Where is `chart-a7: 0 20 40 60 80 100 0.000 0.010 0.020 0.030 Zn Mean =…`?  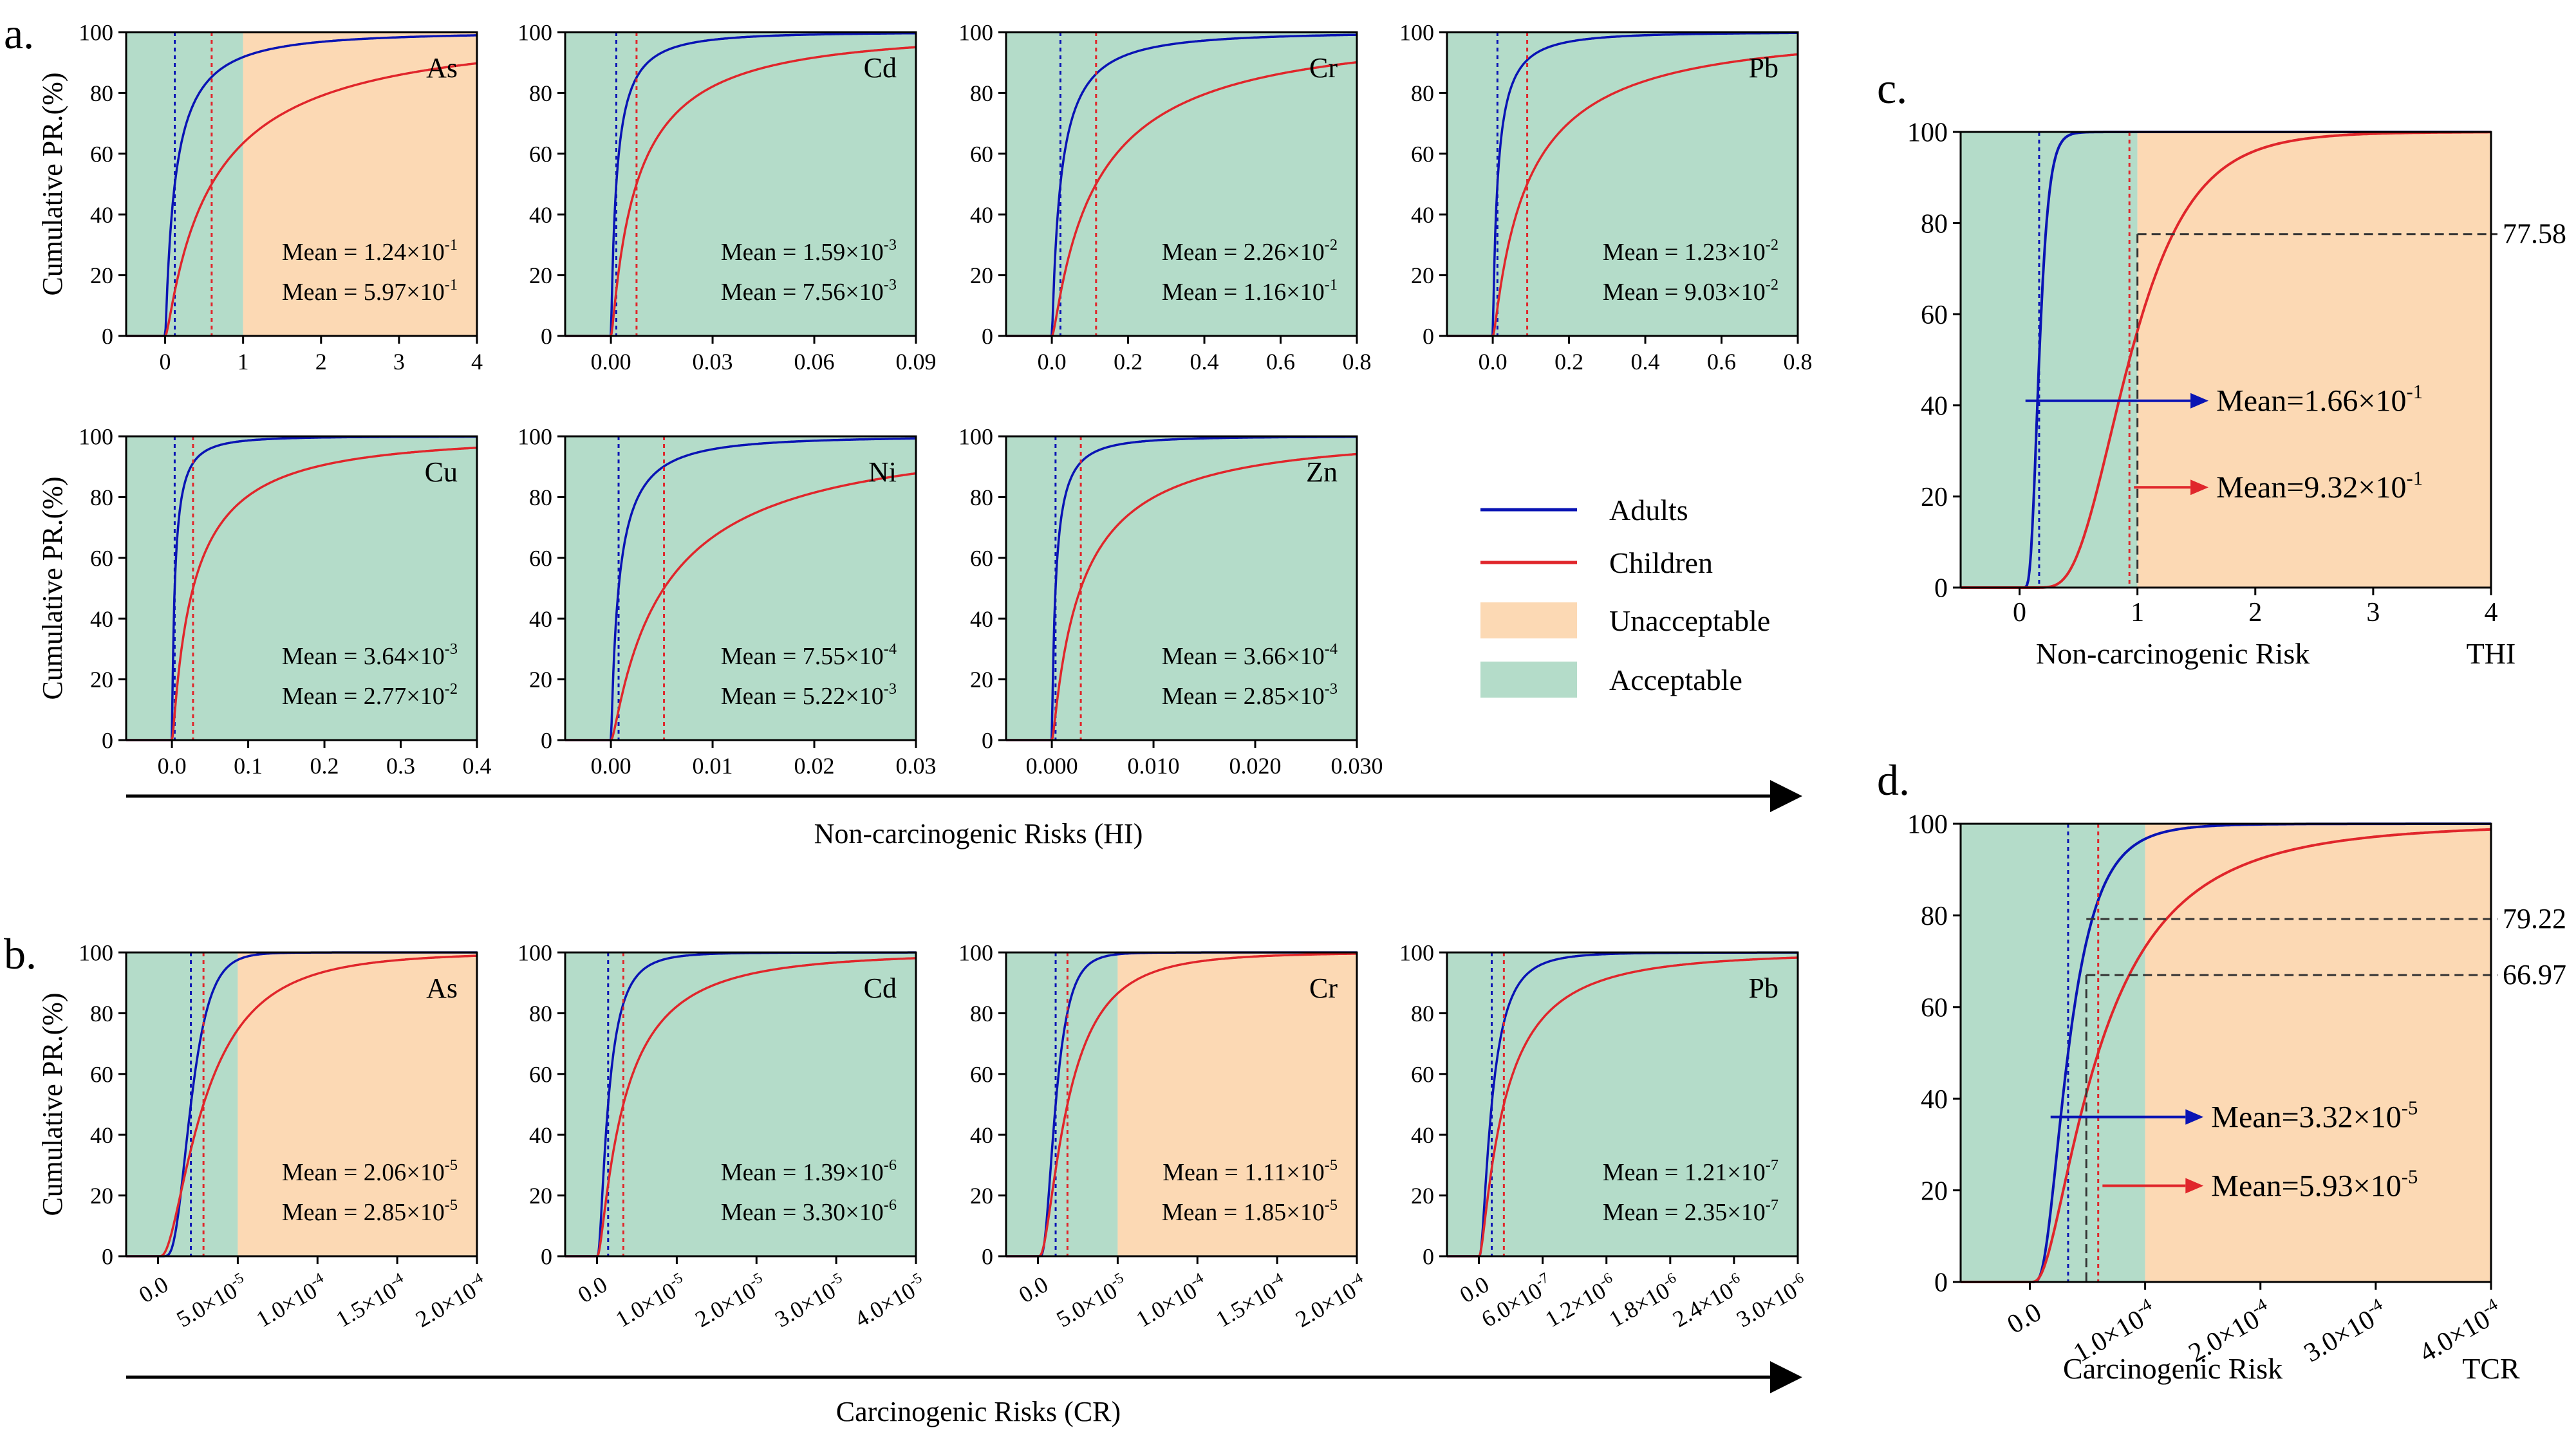
chart-a7: 0 20 40 60 80 100 0.000 0.010 0.020 0.030 Zn Mean =… is located at coordinates (1170, 601).